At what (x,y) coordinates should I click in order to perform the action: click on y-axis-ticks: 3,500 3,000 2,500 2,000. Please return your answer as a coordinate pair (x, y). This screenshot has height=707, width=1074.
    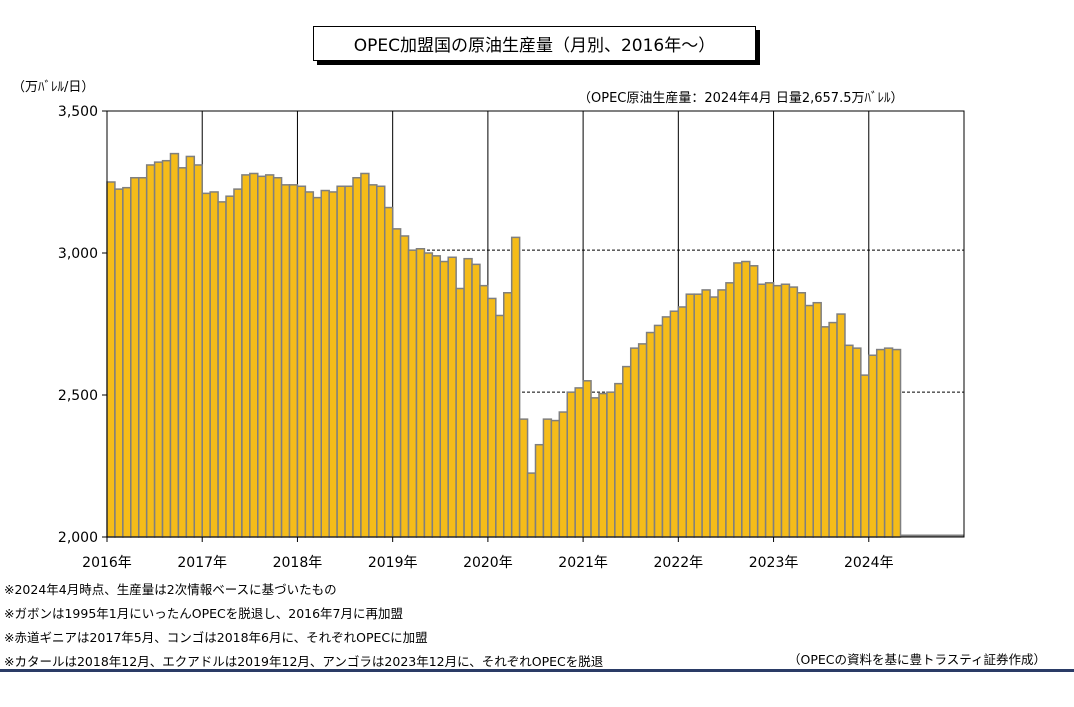
    Looking at the image, I should click on (82, 325).